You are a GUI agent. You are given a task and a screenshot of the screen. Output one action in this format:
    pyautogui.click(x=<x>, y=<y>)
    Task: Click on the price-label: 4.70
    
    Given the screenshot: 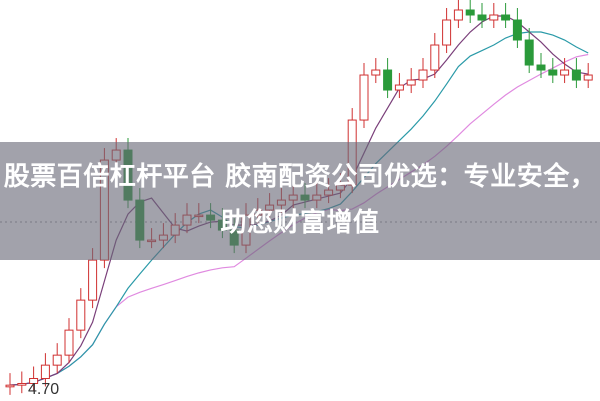 What is the action you would take?
    pyautogui.click(x=44, y=389)
    